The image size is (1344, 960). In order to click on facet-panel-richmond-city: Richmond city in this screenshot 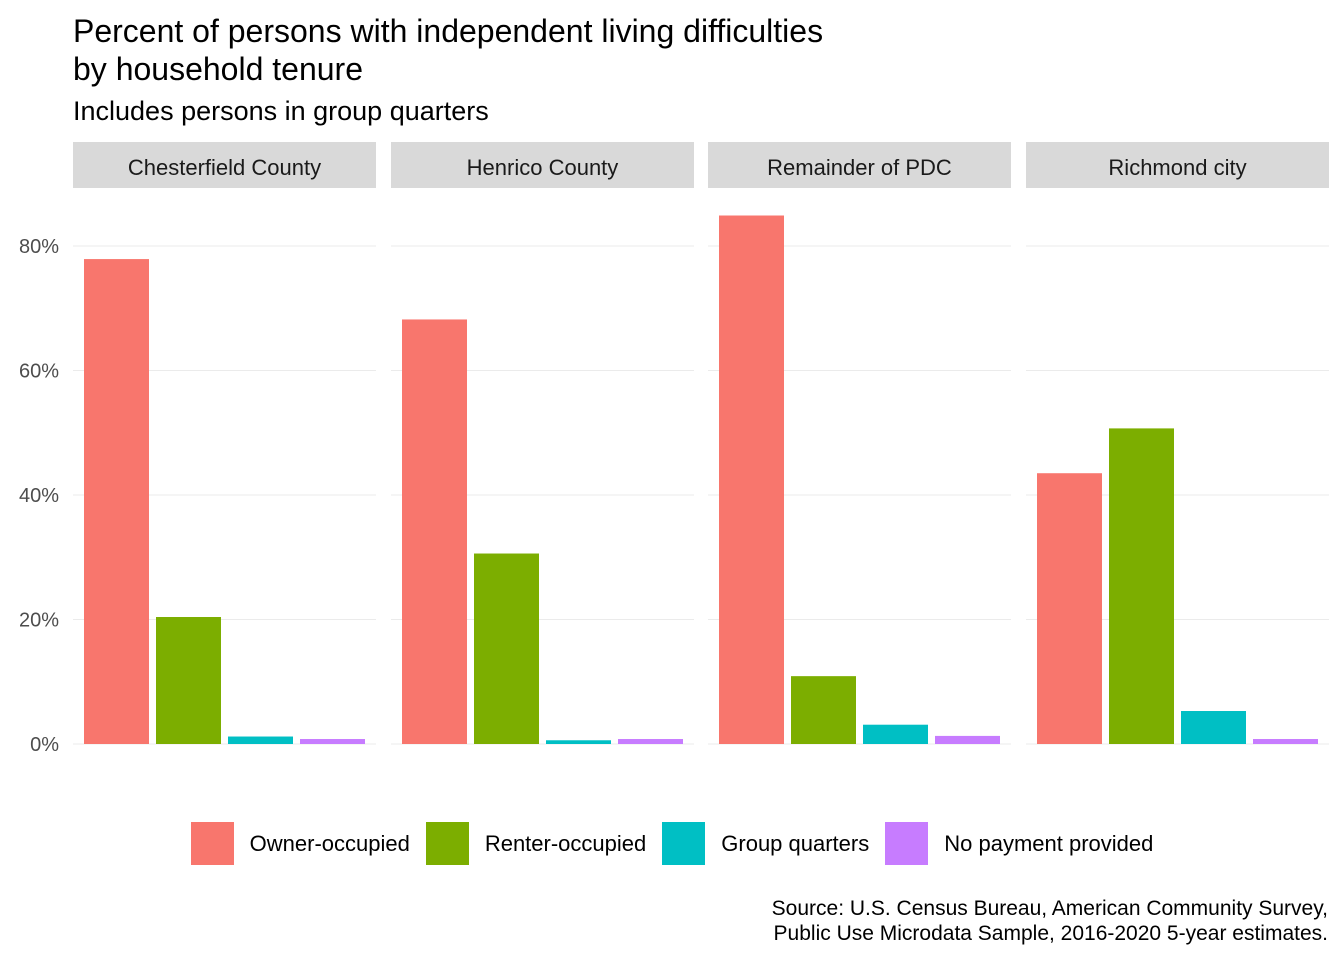, I will do `click(1177, 443)`.